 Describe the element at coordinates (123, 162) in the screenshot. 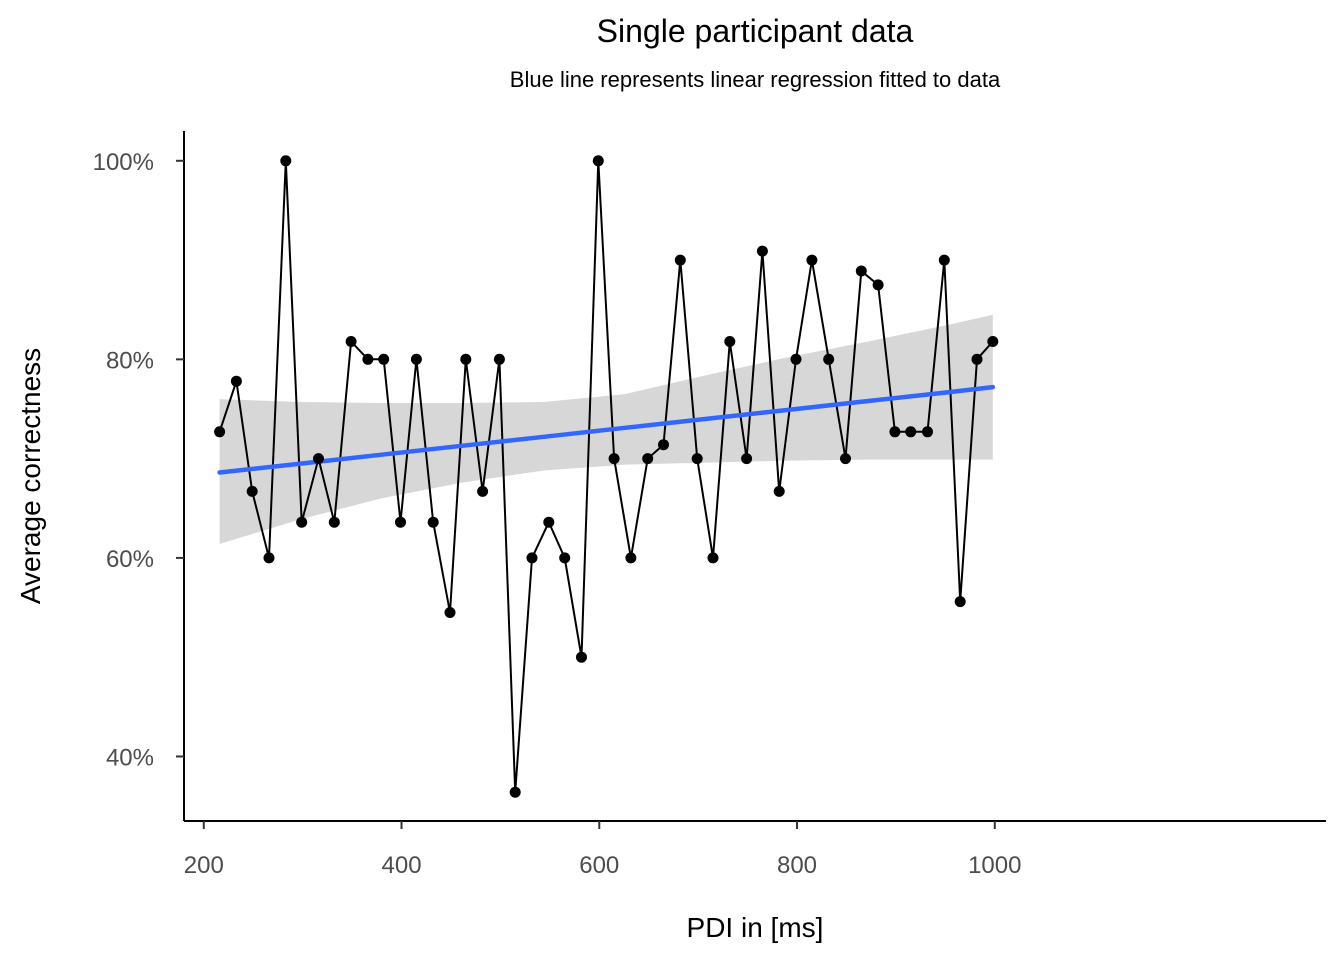

I see `y-tick-label: 100%` at that location.